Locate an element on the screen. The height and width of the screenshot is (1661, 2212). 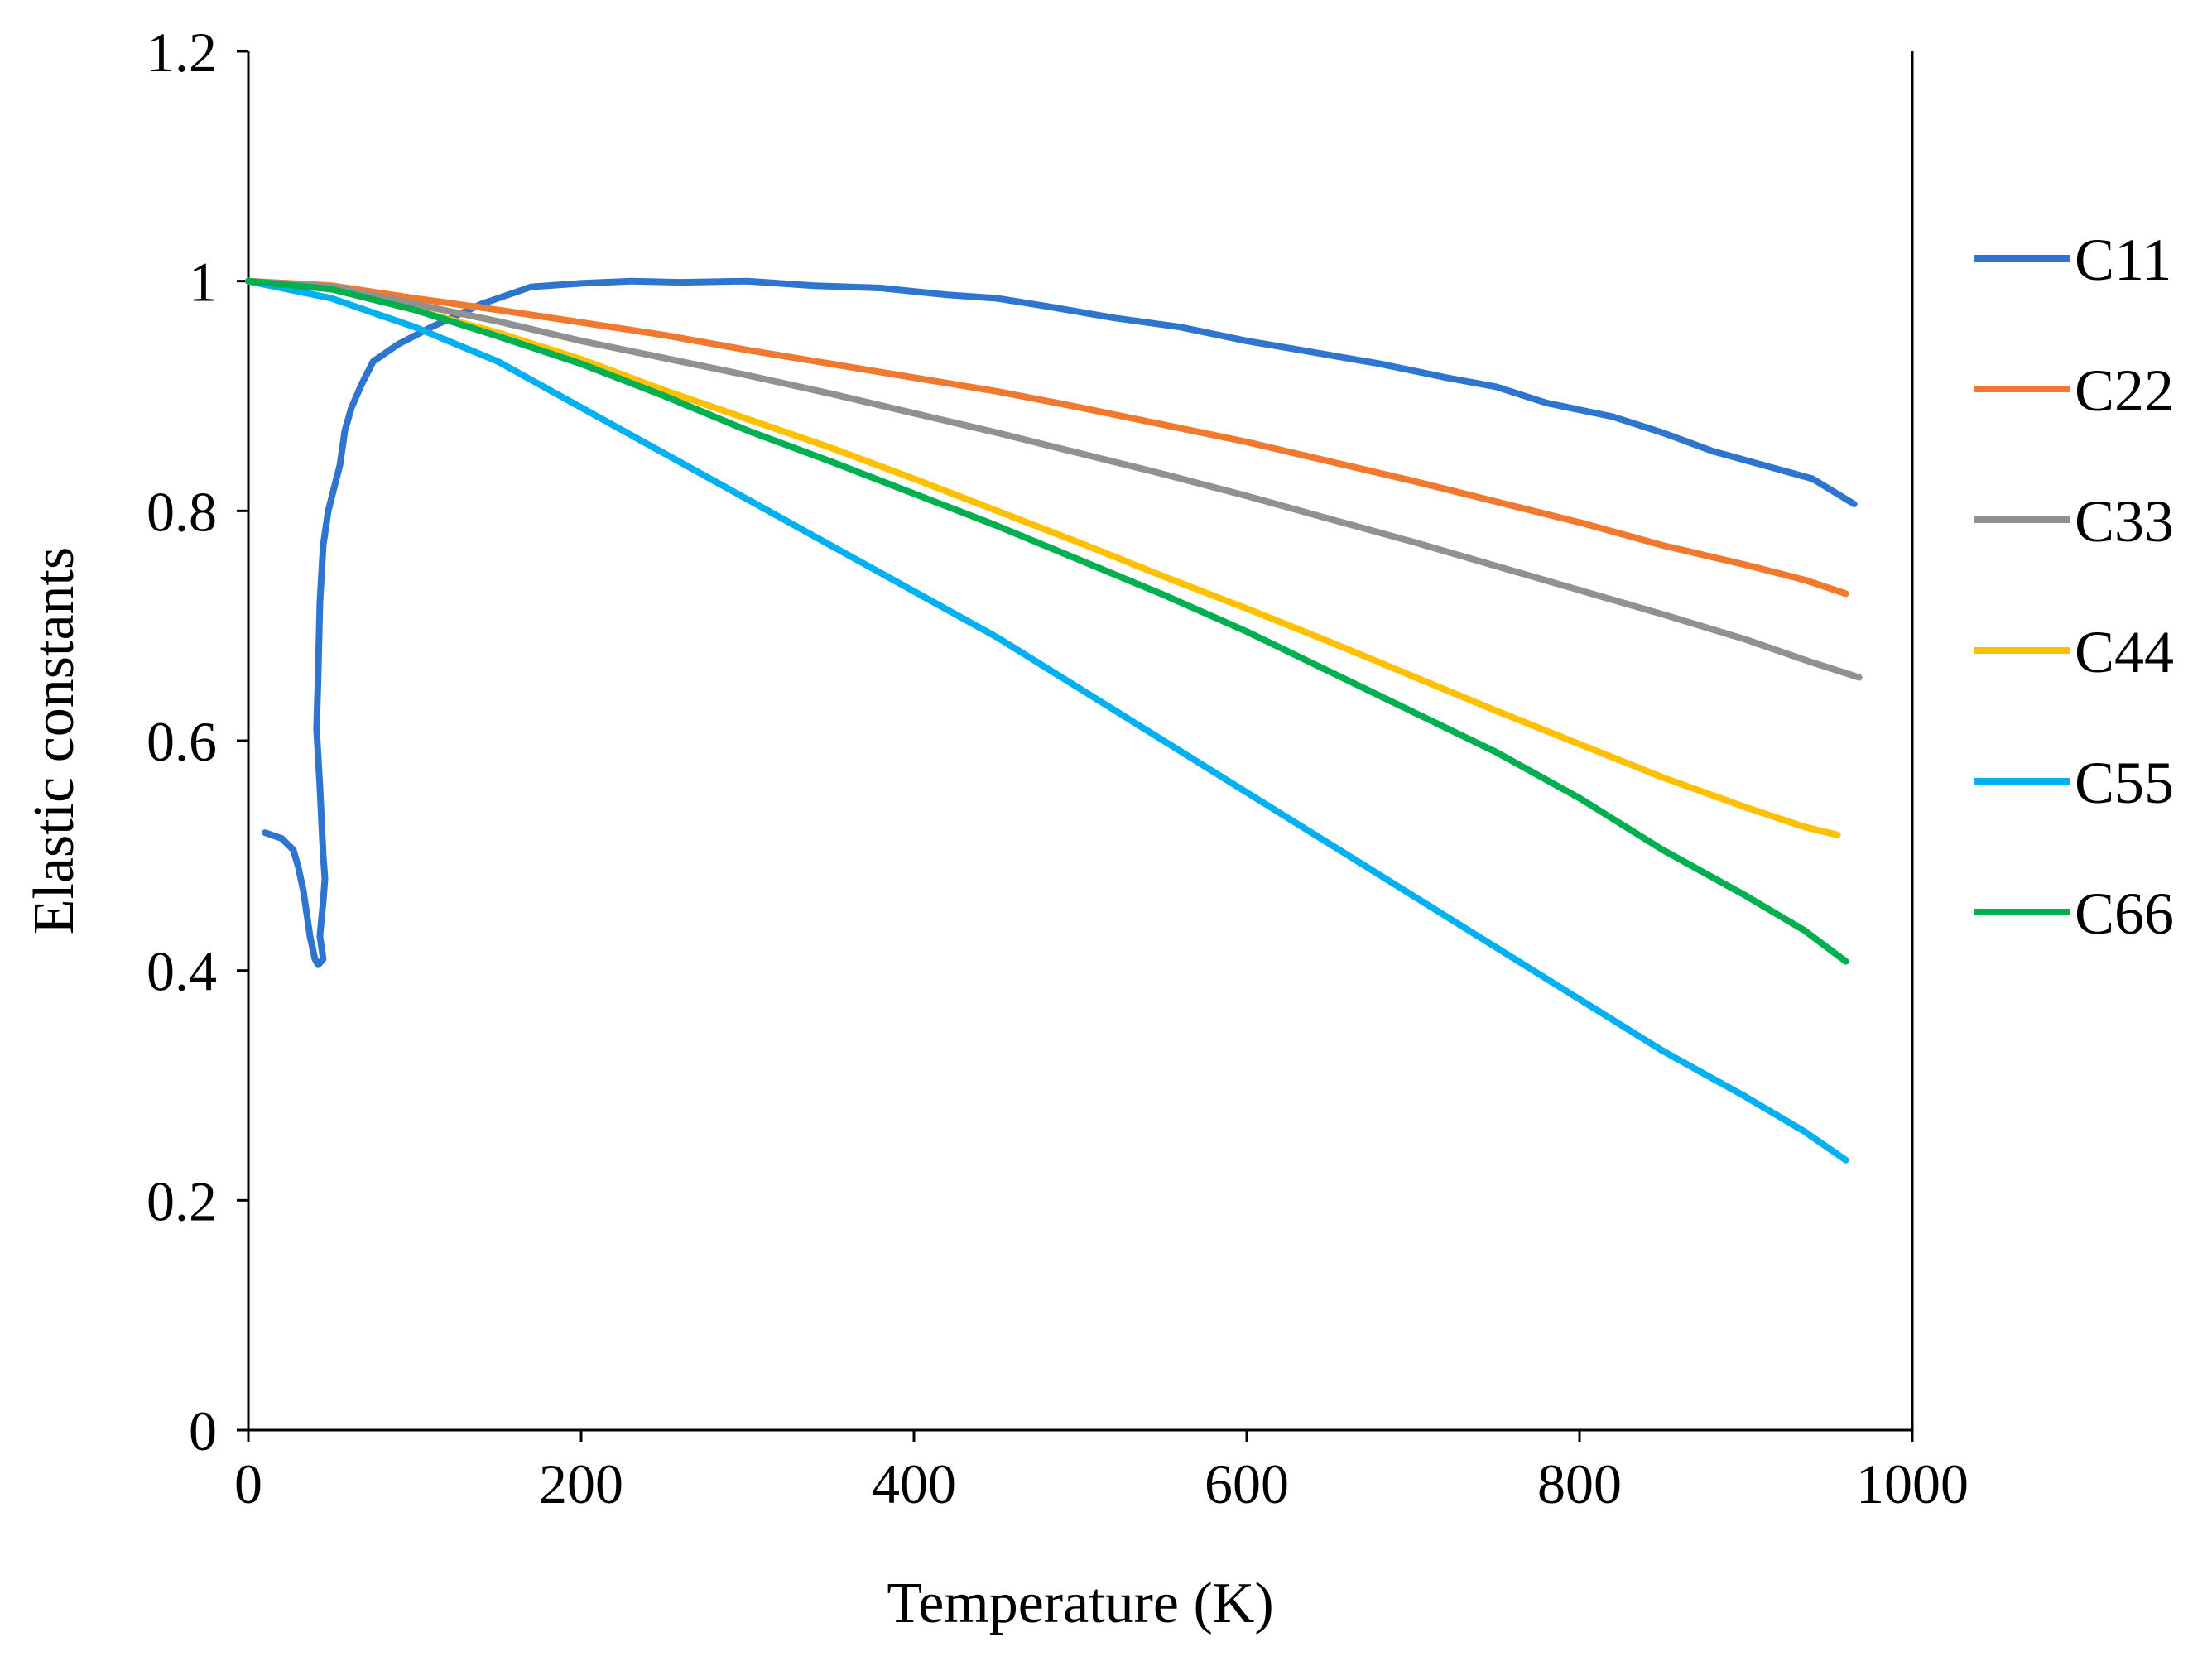
x-tick-label: 200 is located at coordinates (581, 1483).